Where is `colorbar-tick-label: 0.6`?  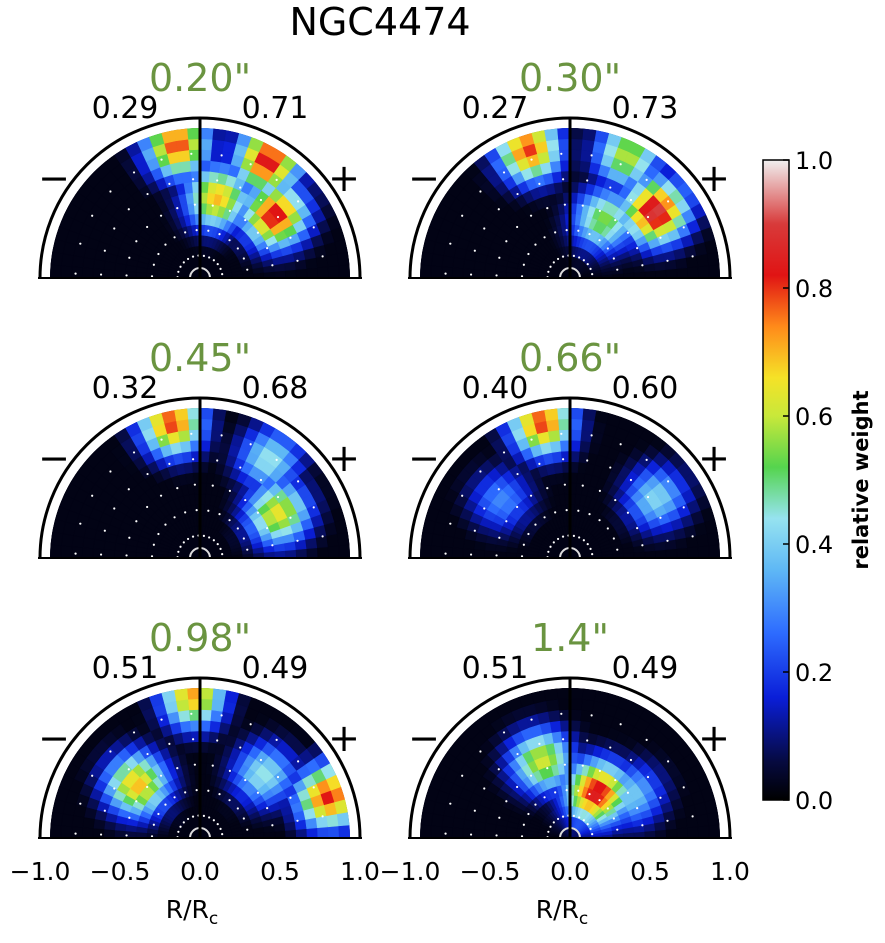
colorbar-tick-label: 0.6 is located at coordinates (814, 417).